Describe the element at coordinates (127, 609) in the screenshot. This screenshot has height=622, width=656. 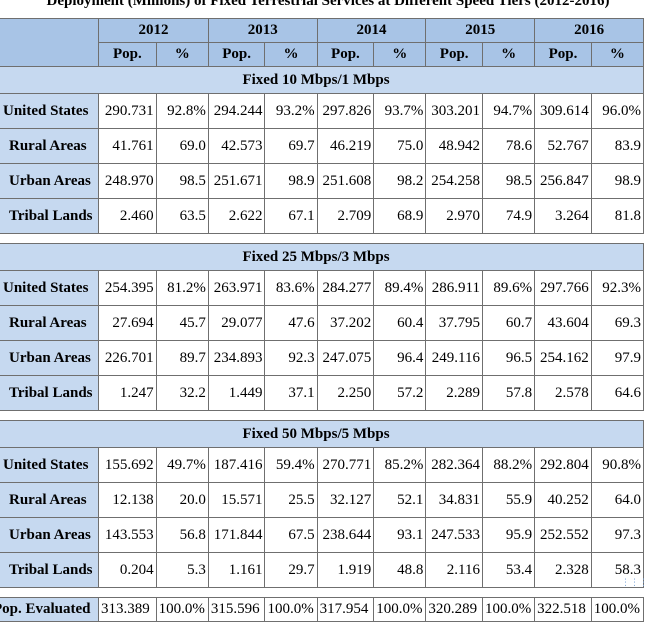
I see `pop-cell: 313.389` at that location.